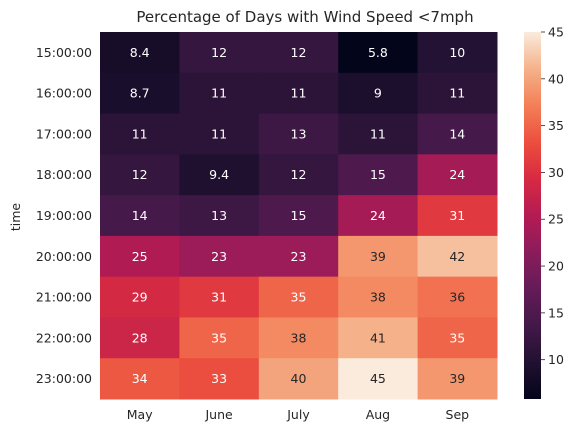 The height and width of the screenshot is (435, 578). What do you see at coordinates (64, 174) in the screenshot?
I see `y-tick-label: 18:00:00` at bounding box center [64, 174].